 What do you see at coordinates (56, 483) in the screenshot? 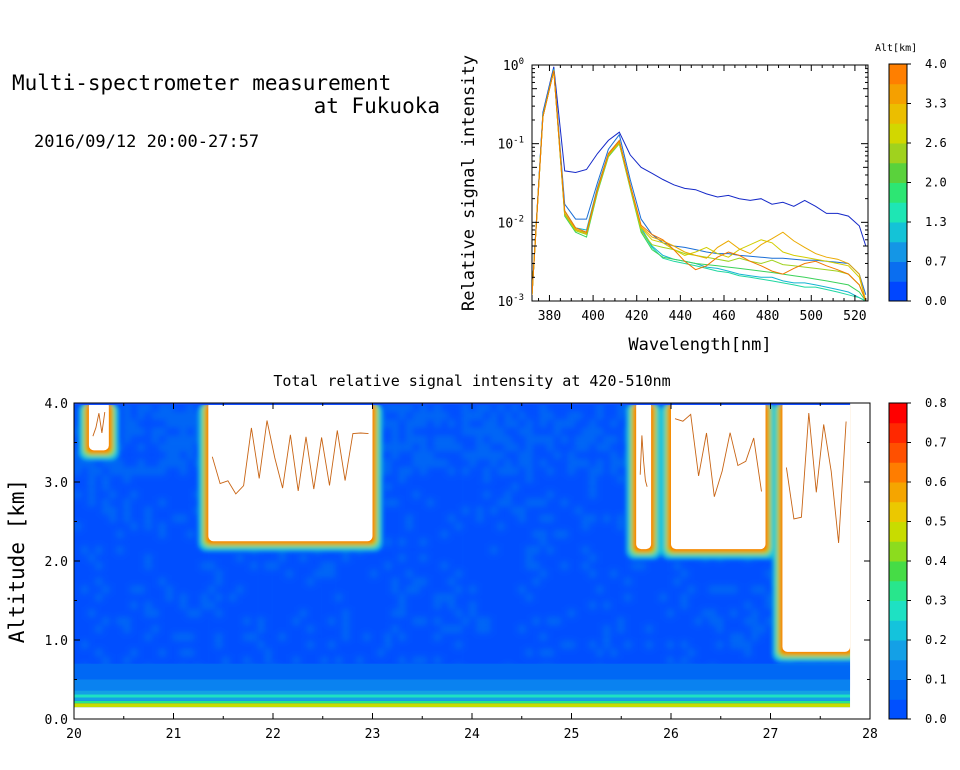
I see `heatmap-y-tick-label: 3.0` at bounding box center [56, 483].